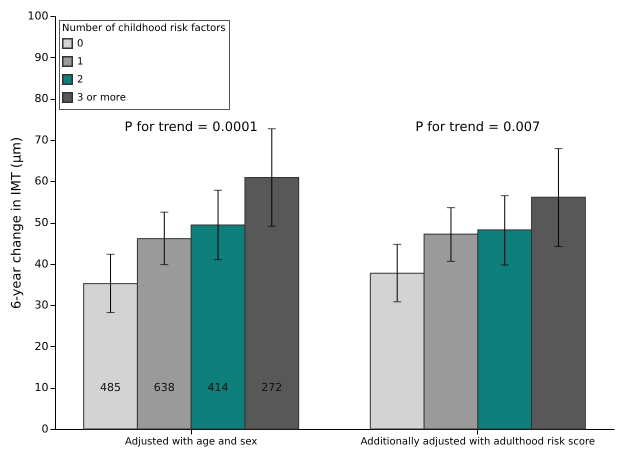  Describe the element at coordinates (45, 429) in the screenshot. I see `y-tick-label: 0` at that location.